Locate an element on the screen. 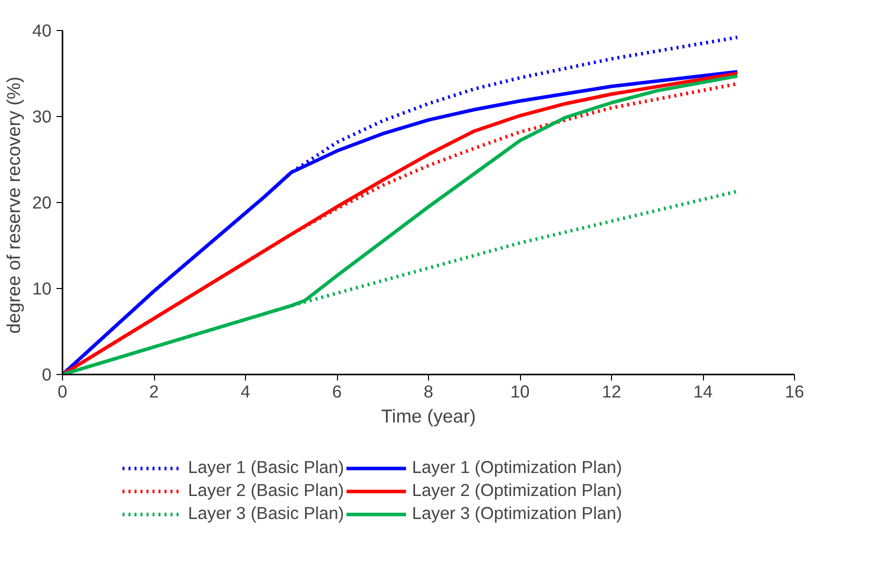 This screenshot has height=581, width=888. y-tick-label: 30 is located at coordinates (42, 116).